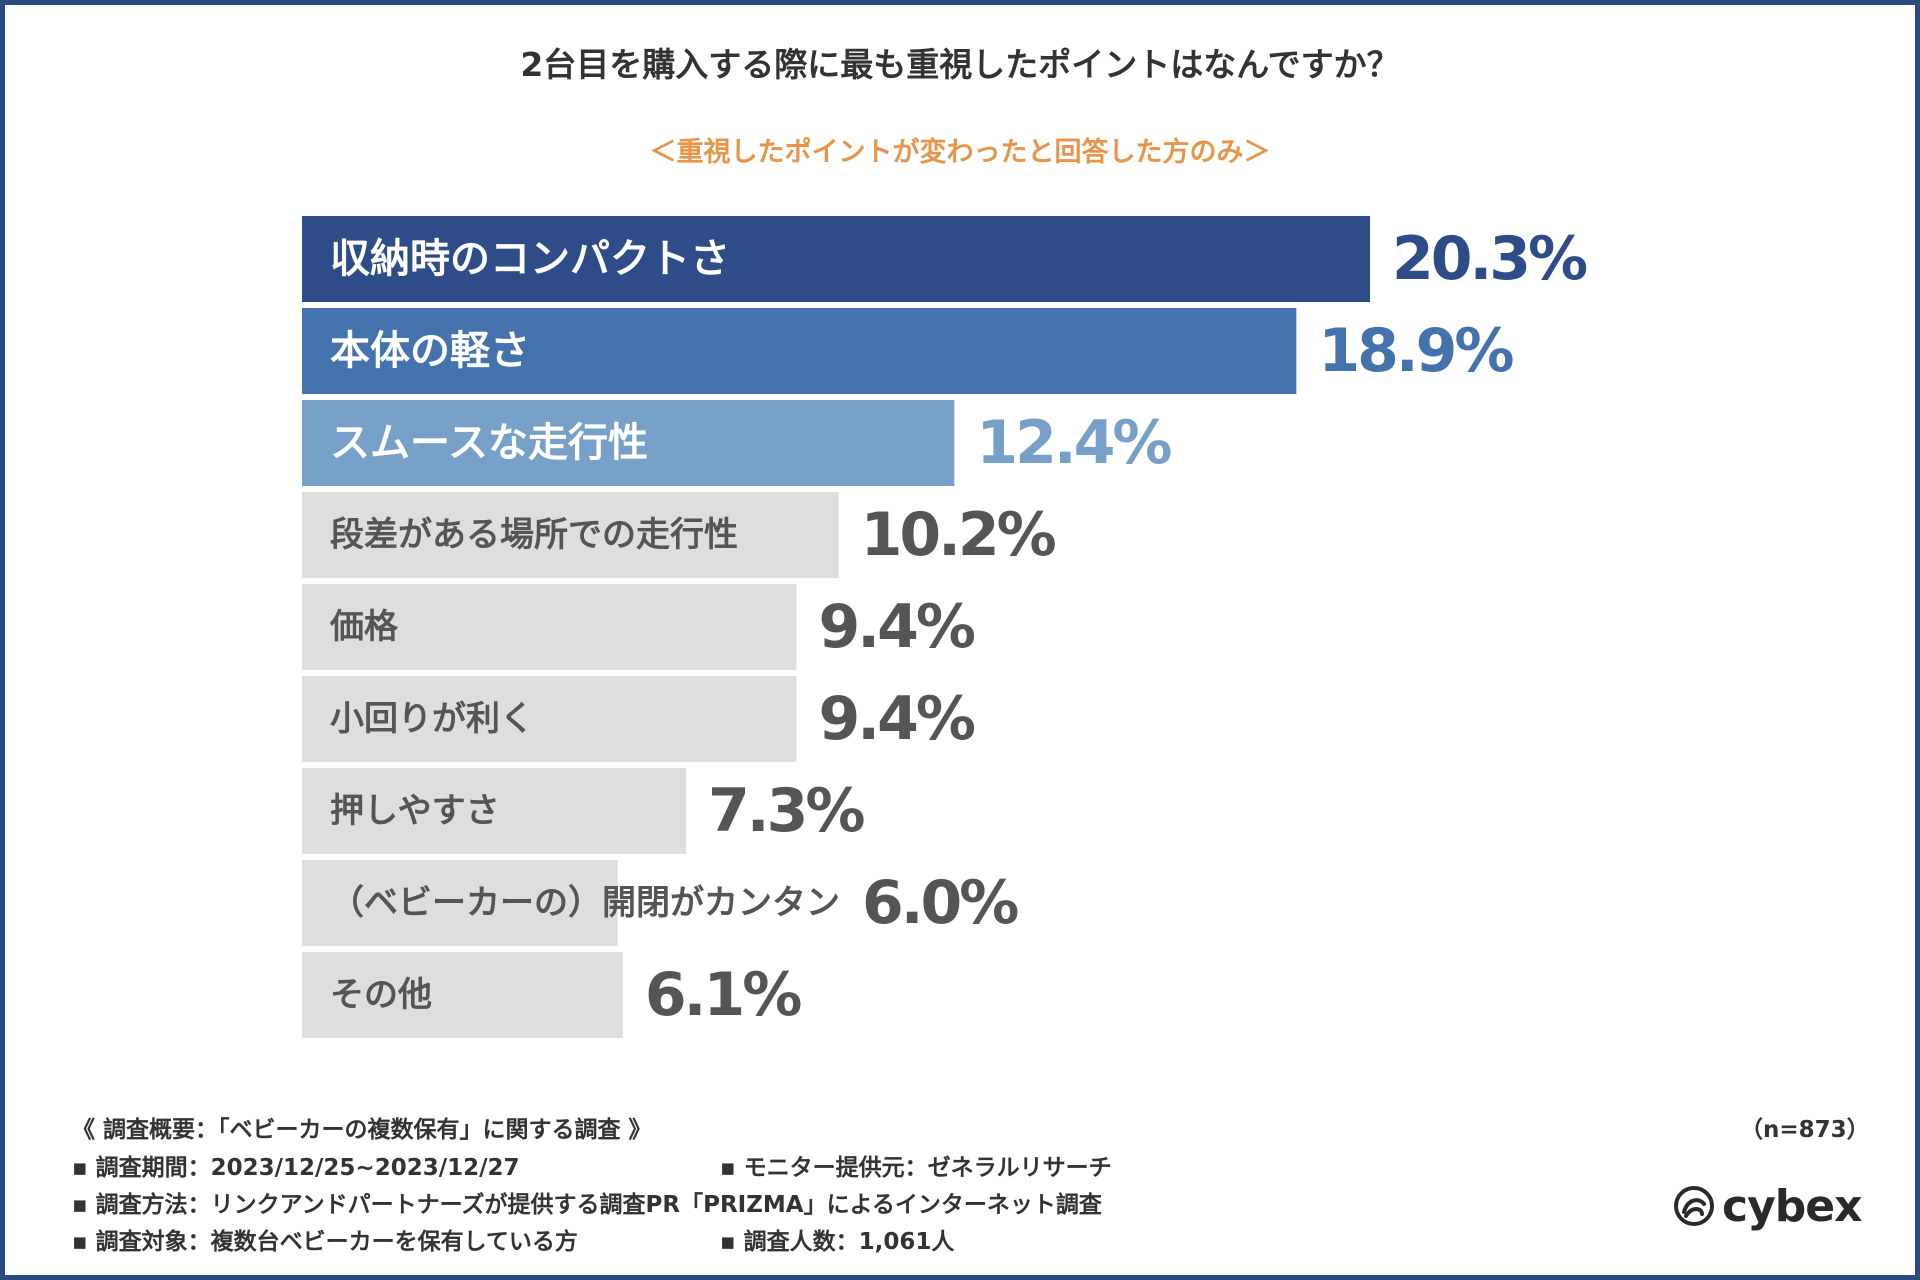  I want to click on bar-value-5: 9.4%, so click(897, 719).